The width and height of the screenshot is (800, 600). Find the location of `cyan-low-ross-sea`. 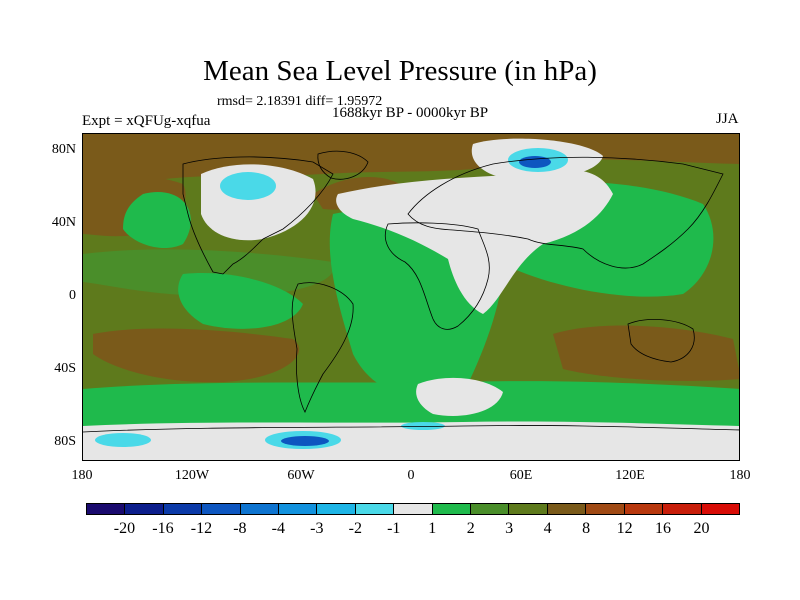

cyan-low-ross-sea is located at coordinates (123, 440).